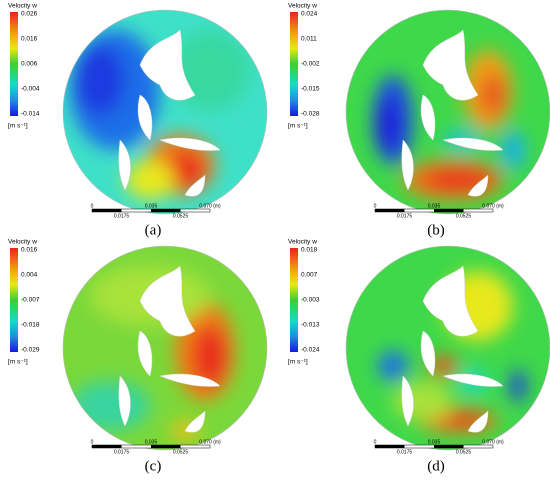 The width and height of the screenshot is (550, 482). I want to click on colorbar-tick-label: -0.014, so click(30, 114).